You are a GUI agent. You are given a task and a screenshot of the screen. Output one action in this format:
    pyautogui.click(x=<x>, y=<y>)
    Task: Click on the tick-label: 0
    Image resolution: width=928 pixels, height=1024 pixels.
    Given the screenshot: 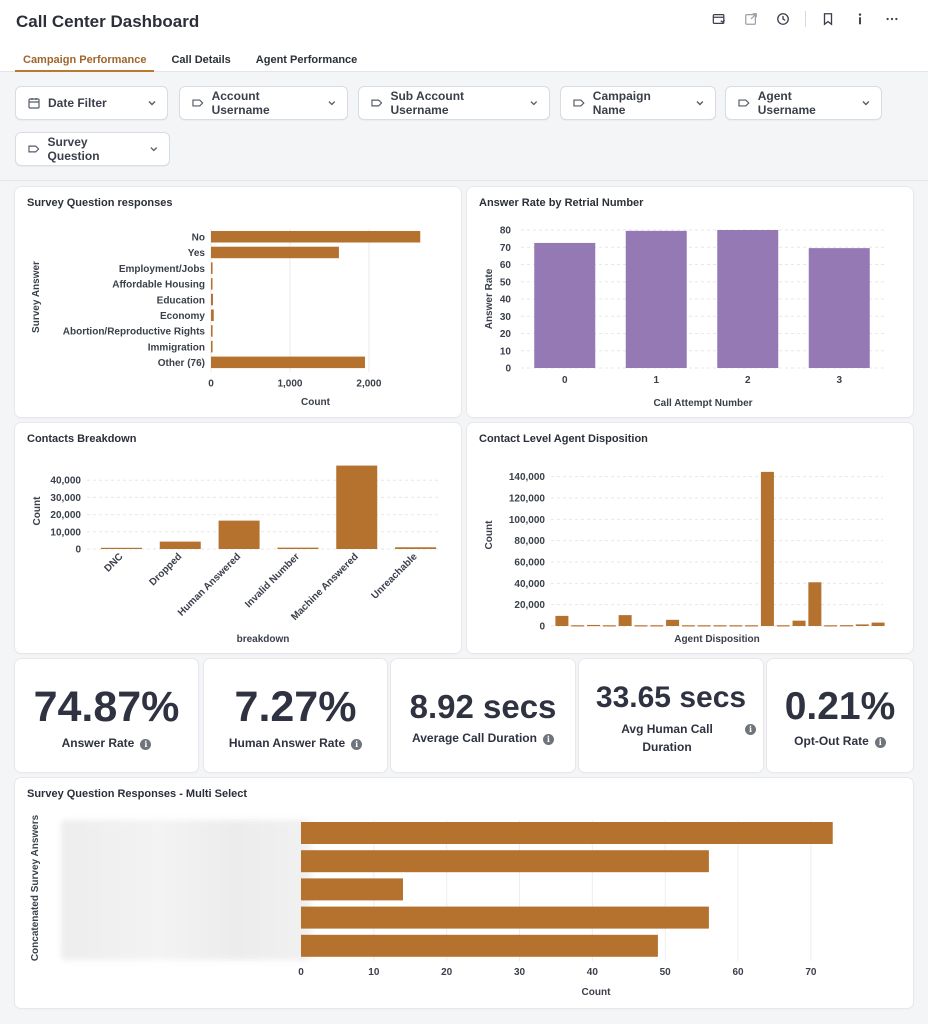 What is the action you would take?
    pyautogui.click(x=508, y=369)
    